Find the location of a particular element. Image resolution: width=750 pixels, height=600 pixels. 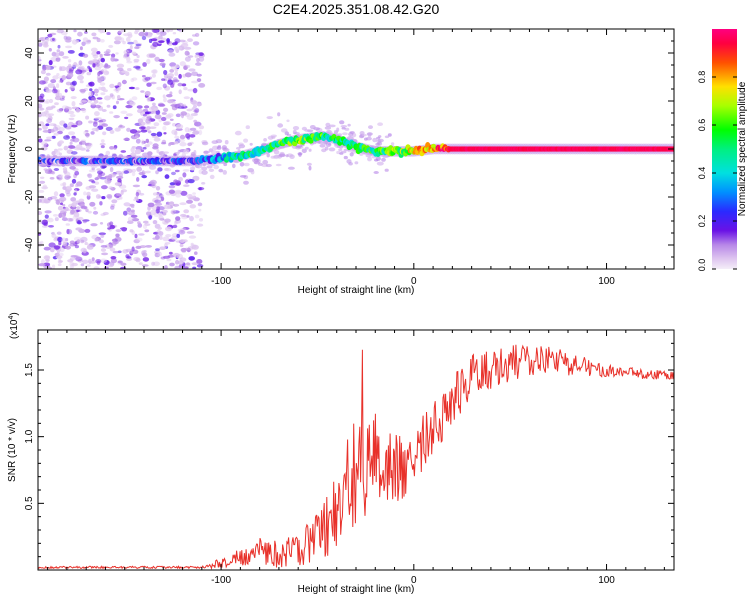

snr-x-tick-label: 100 is located at coordinates (606, 580).